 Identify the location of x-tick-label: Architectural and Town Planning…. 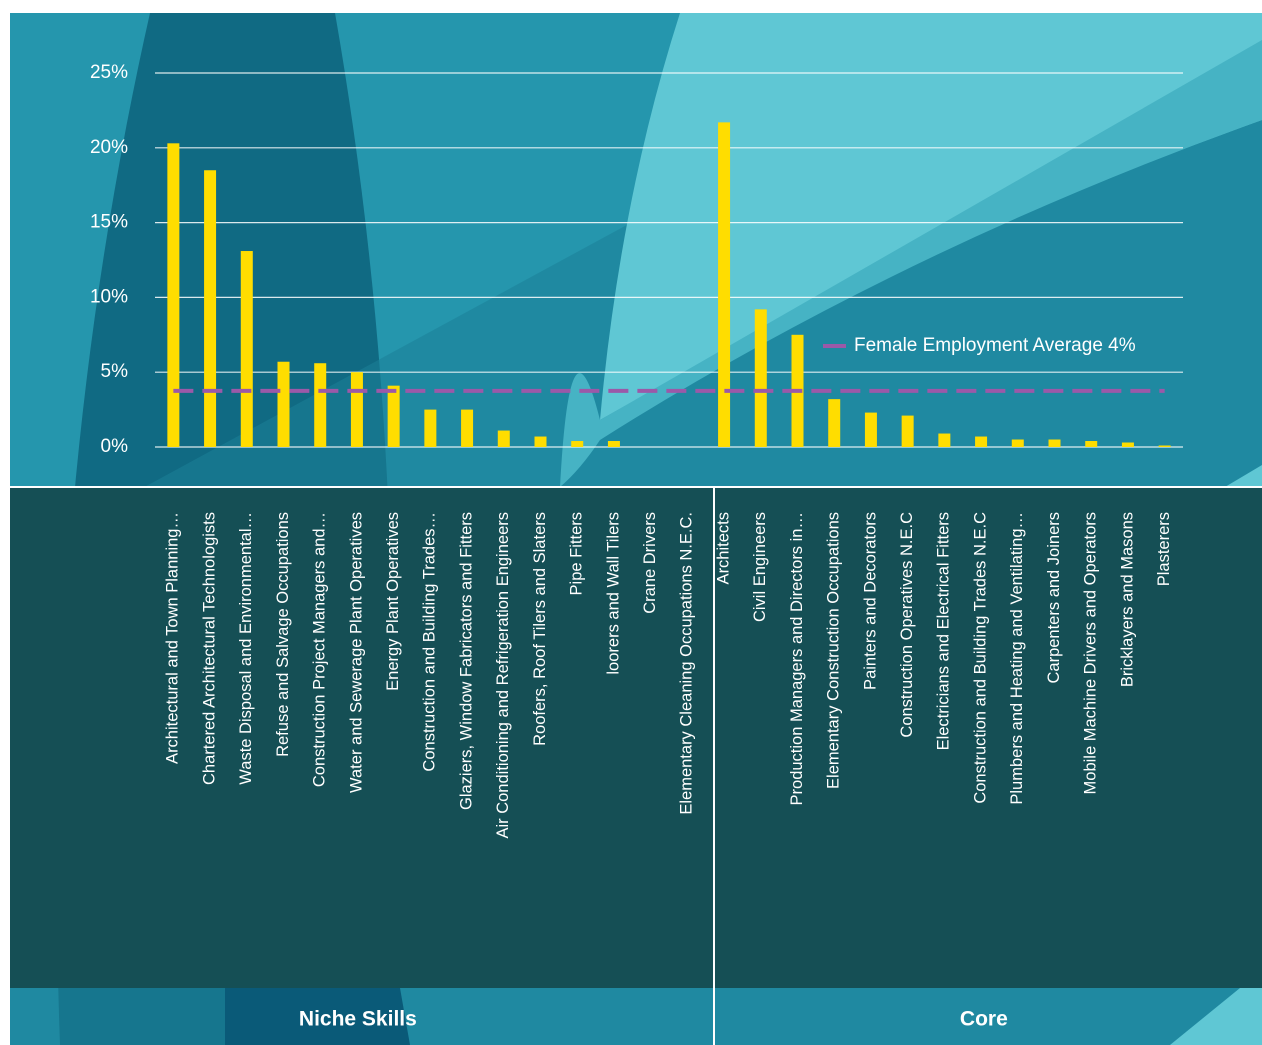
(173, 638).